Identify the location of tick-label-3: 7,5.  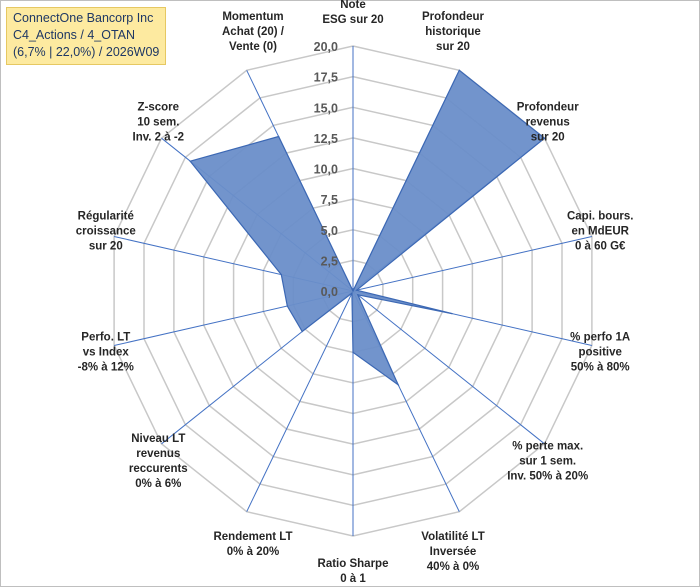
(329, 200).